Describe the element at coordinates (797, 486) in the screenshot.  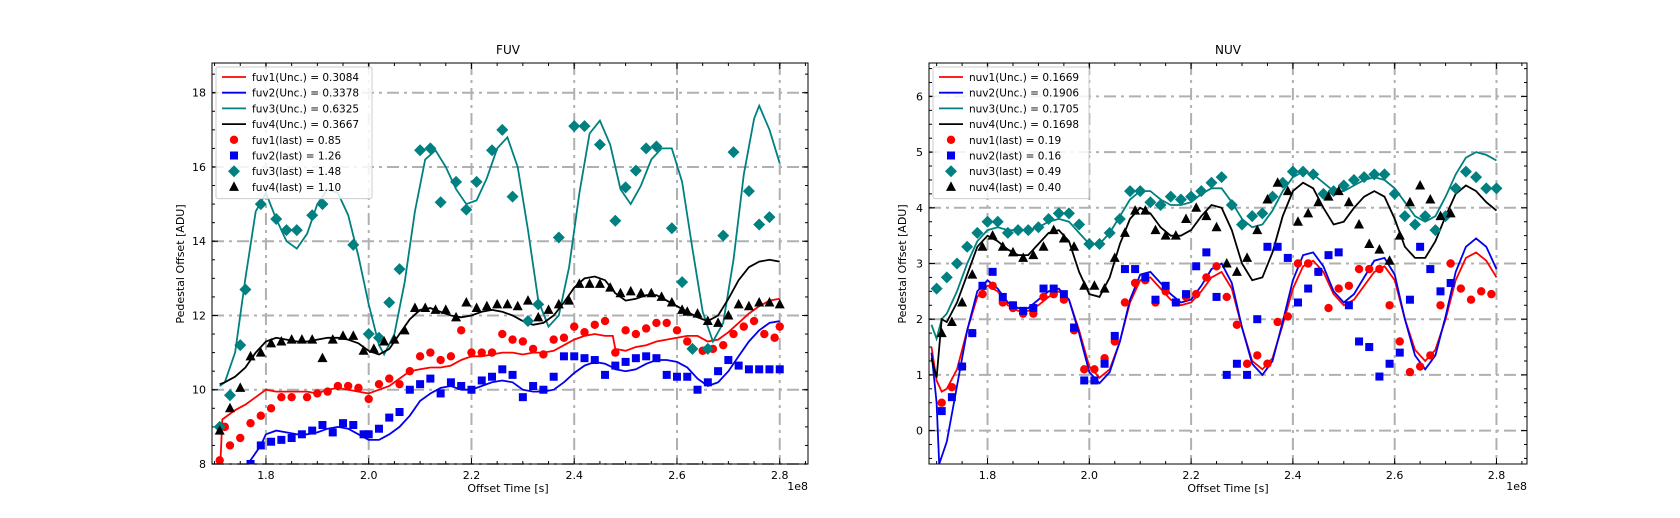
I see `fuv-x-offset-label: 1e8` at that location.